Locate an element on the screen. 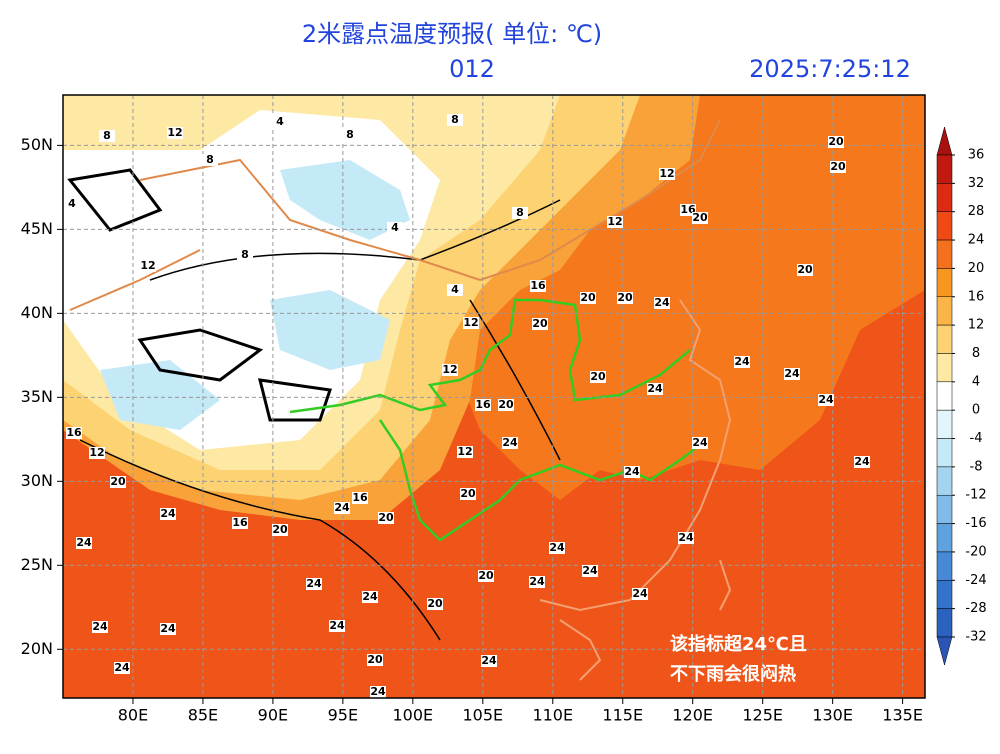  x-tick-label: 135E is located at coordinates (902, 715).